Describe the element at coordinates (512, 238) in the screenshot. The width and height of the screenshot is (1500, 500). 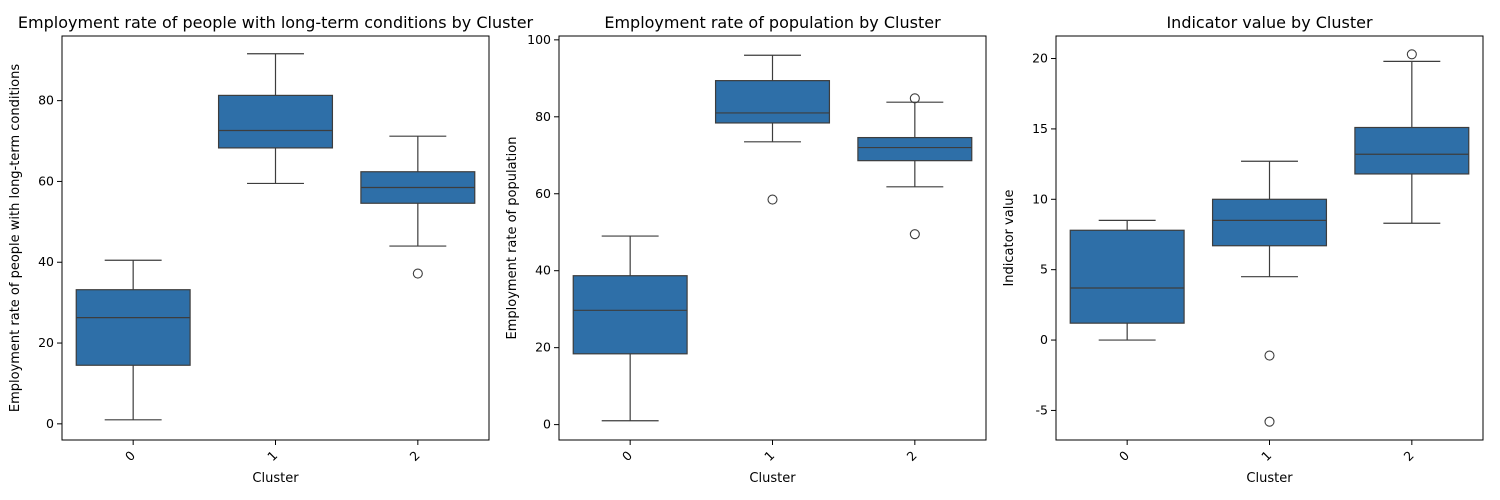
I see `y-axis-label: Employment rate of population` at that location.